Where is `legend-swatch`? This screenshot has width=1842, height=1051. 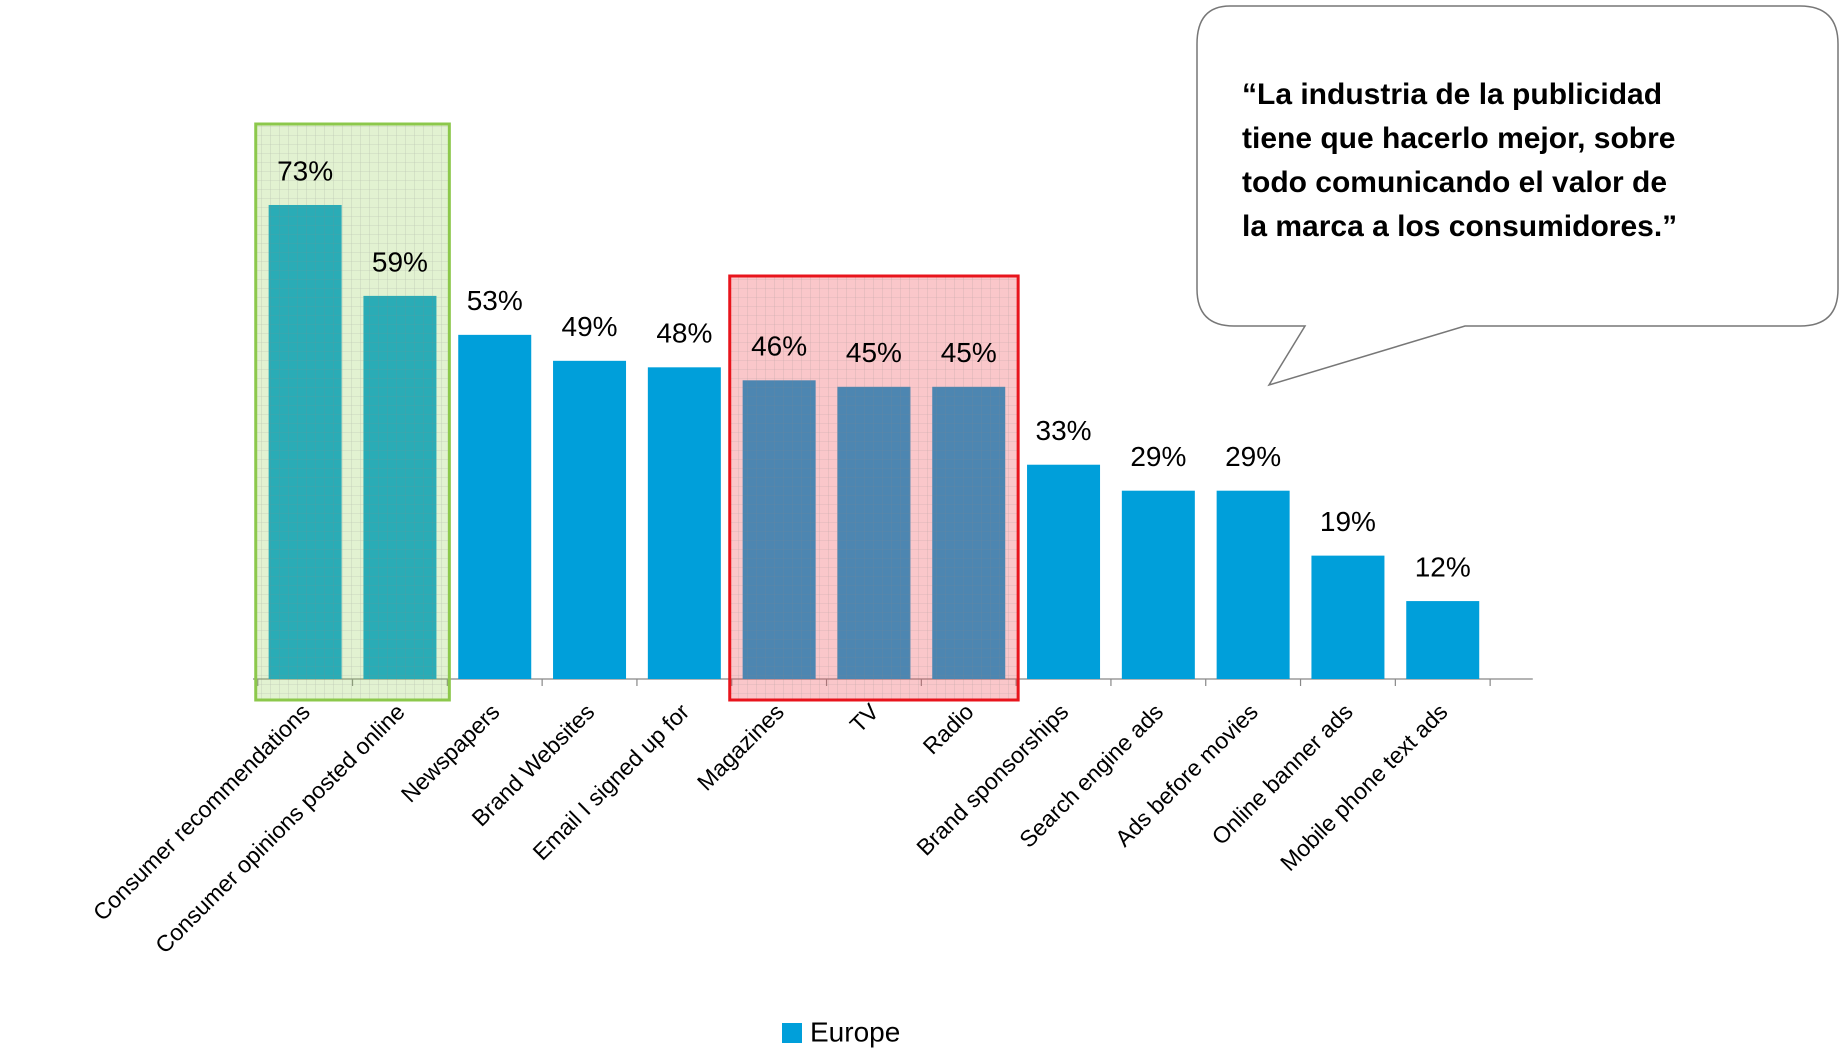
legend-swatch is located at coordinates (792, 1033).